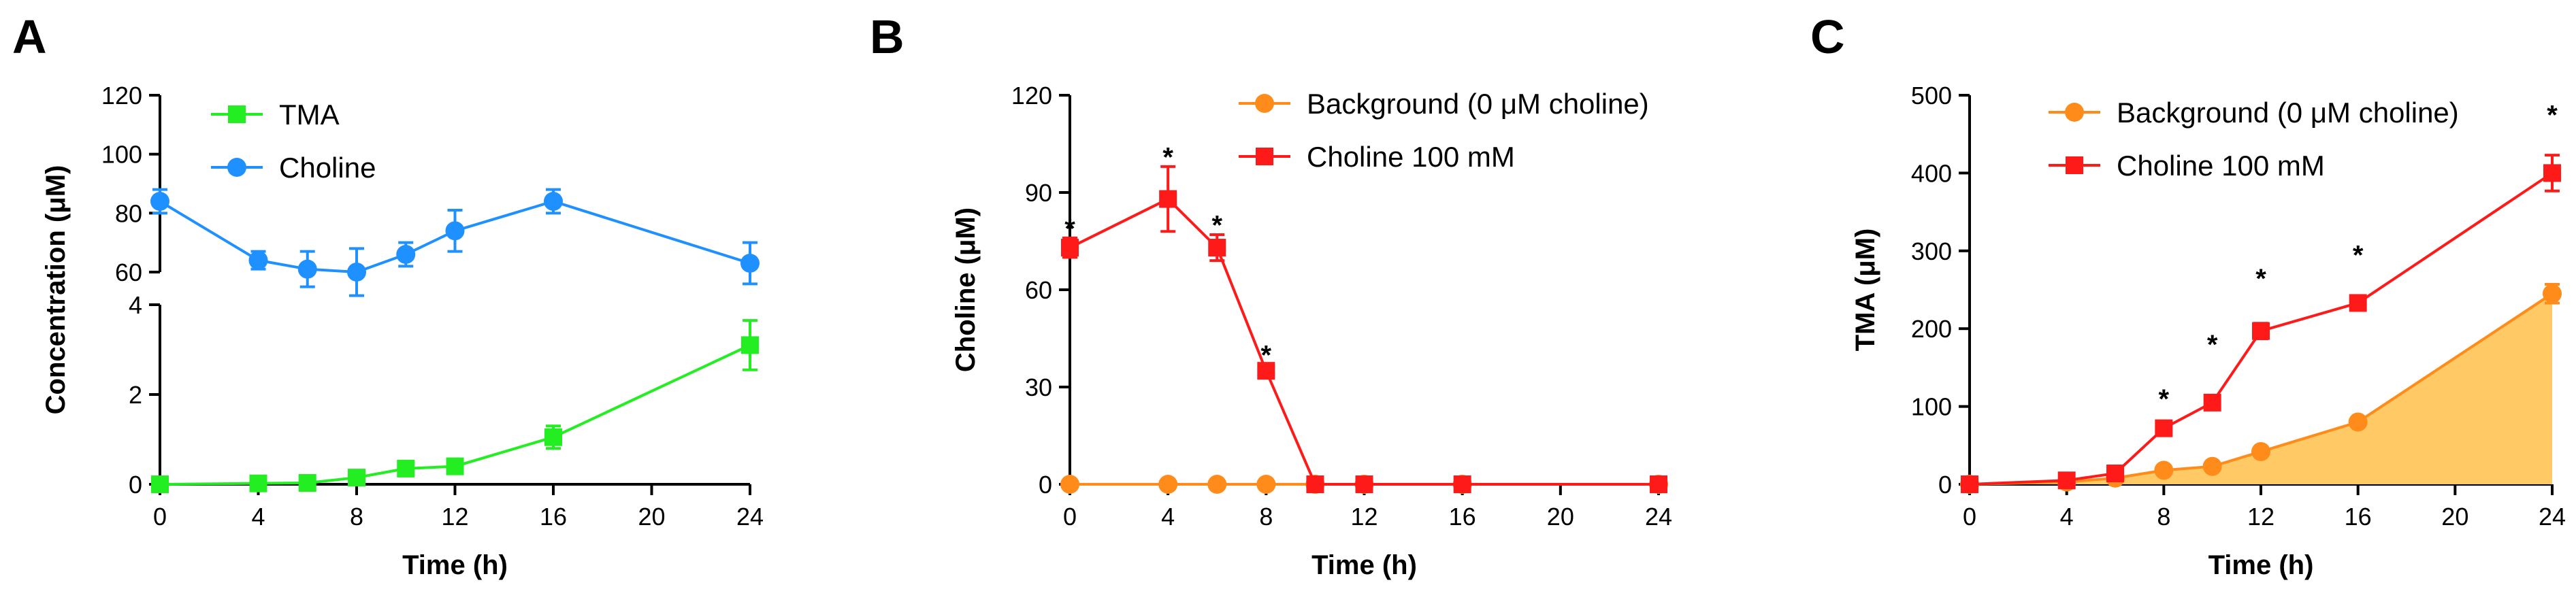 Image resolution: width=2576 pixels, height=604 pixels. I want to click on series-choline, so click(455, 243).